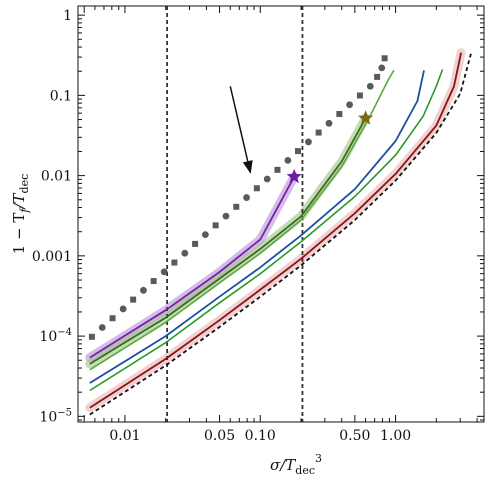  What do you see at coordinates (395, 436) in the screenshot?
I see `x-tick-label: 1.00` at bounding box center [395, 436].